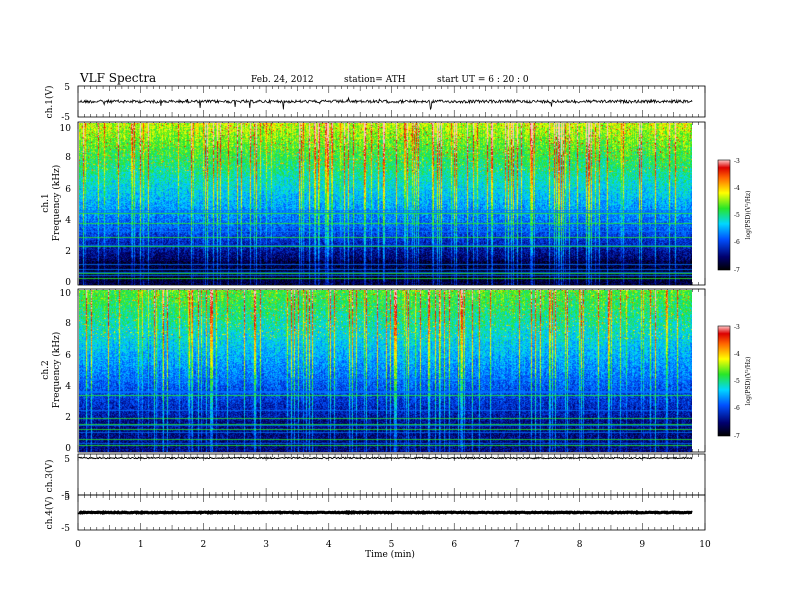  What do you see at coordinates (68, 324) in the screenshot?
I see `spec2-ytick-8: 8` at bounding box center [68, 324].